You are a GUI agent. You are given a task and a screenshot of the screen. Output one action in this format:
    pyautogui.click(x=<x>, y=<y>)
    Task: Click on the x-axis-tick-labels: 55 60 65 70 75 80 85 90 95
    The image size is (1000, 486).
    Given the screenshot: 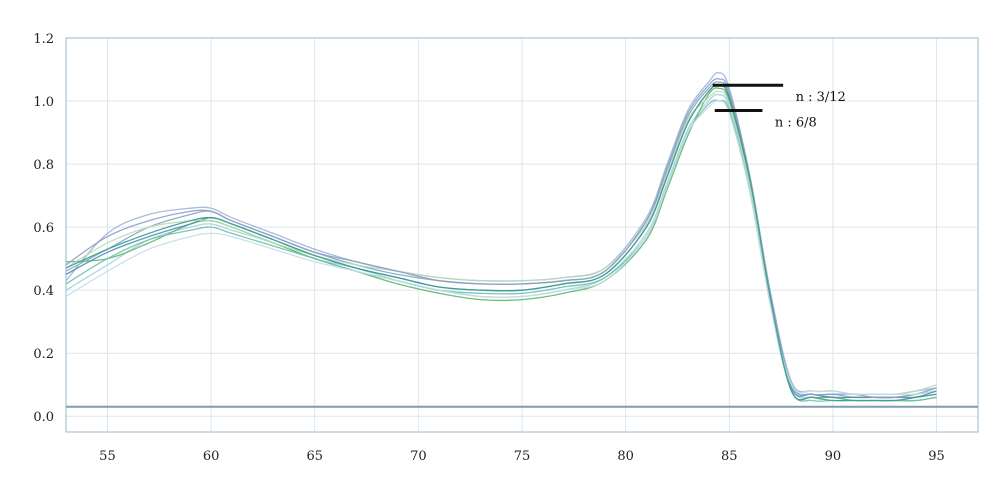 What is the action you would take?
    pyautogui.click(x=522, y=456)
    